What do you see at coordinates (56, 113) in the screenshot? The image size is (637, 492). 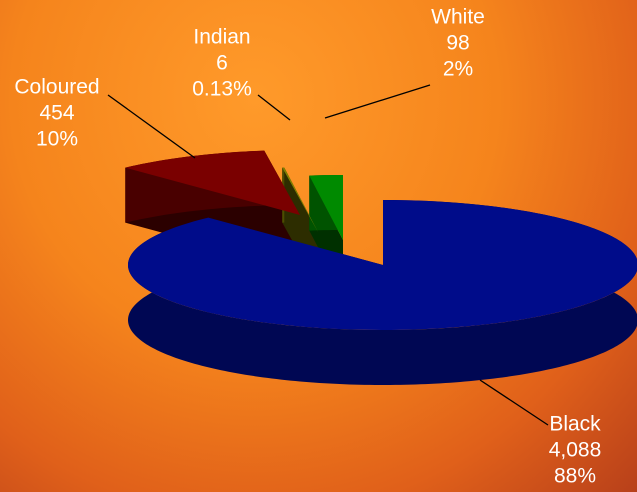 I see `value-label: 454` at bounding box center [56, 113].